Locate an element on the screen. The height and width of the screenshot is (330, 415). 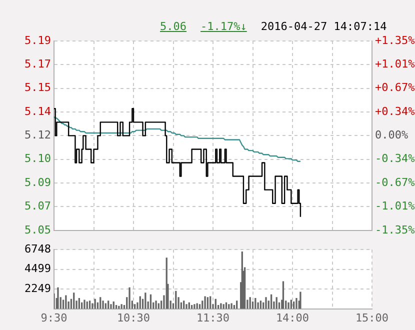
x-tick-label: 9:30 is located at coordinates (54, 317).